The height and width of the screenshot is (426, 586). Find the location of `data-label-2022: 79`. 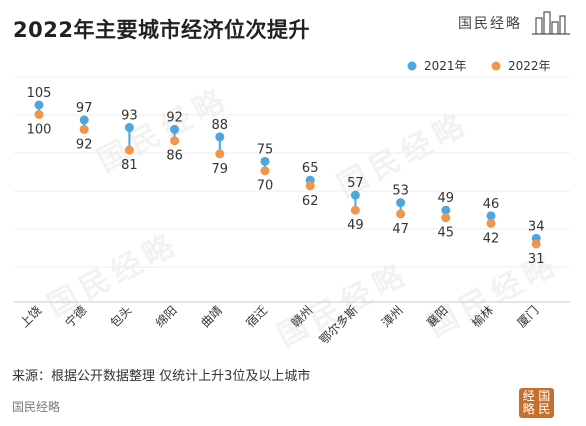

data-label-2022: 79 is located at coordinates (220, 169).